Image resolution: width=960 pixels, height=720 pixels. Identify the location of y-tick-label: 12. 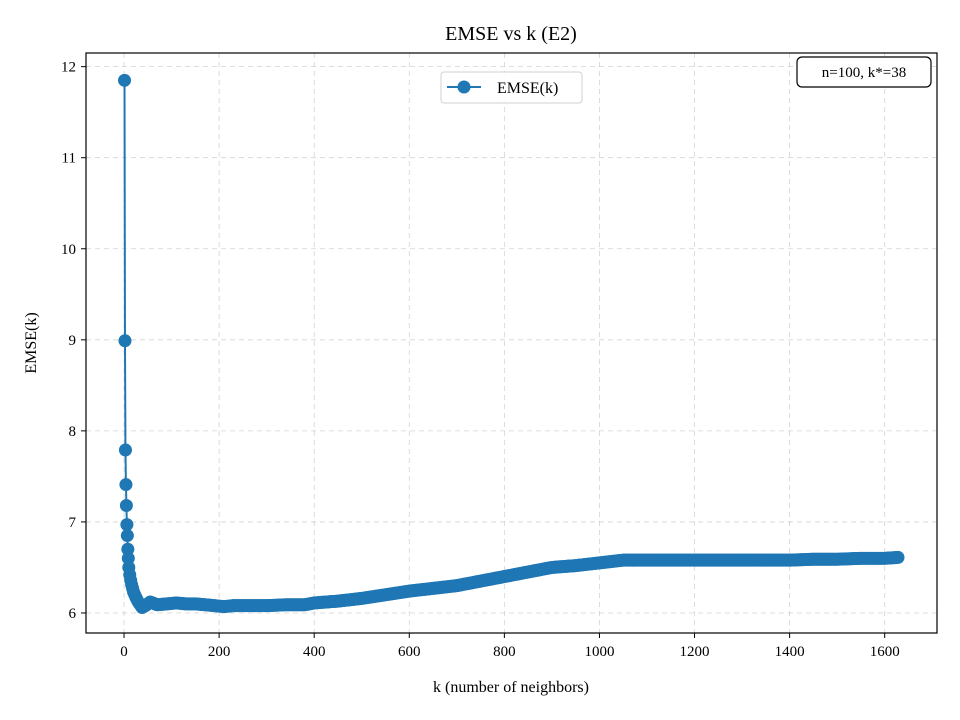
(68, 68).